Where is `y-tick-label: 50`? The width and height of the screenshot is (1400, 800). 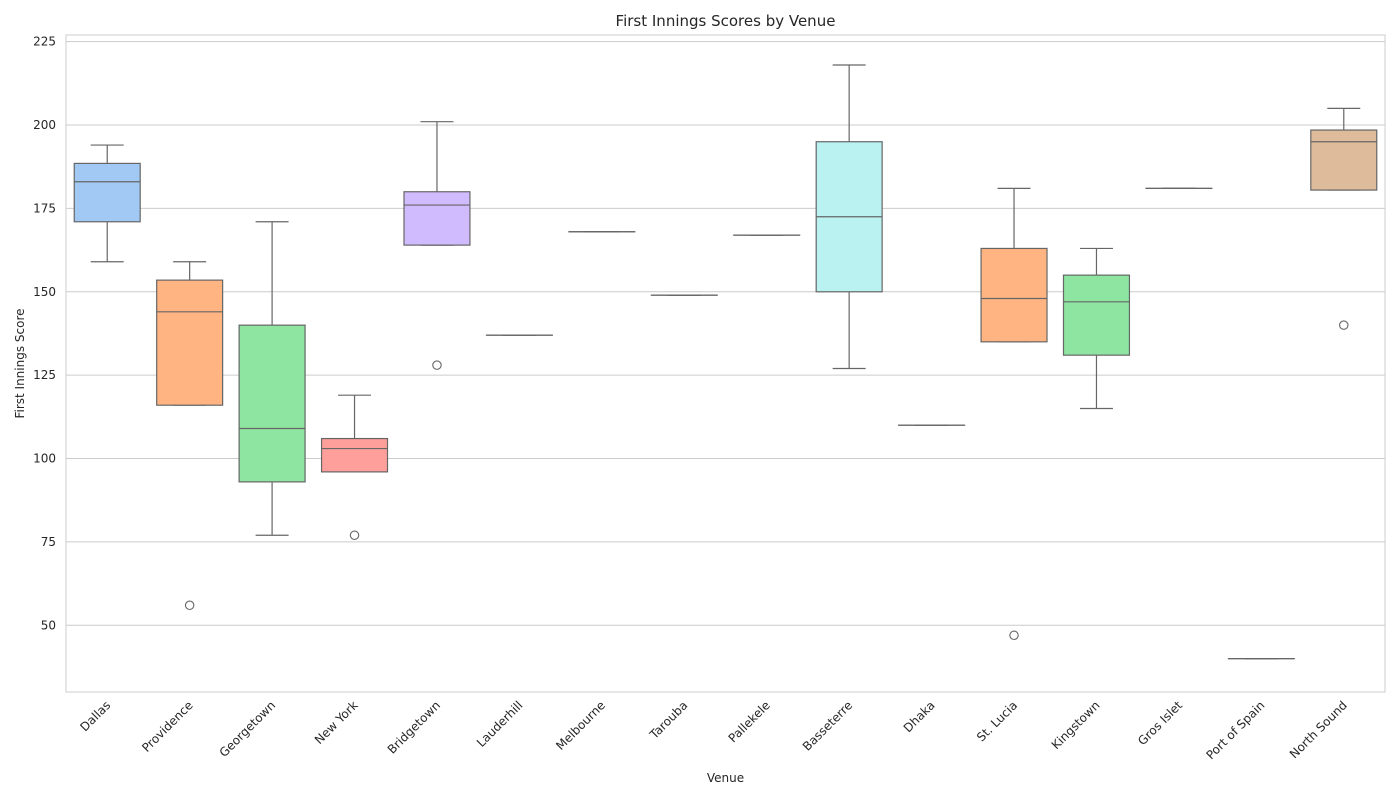
y-tick-label: 50 is located at coordinates (48, 625).